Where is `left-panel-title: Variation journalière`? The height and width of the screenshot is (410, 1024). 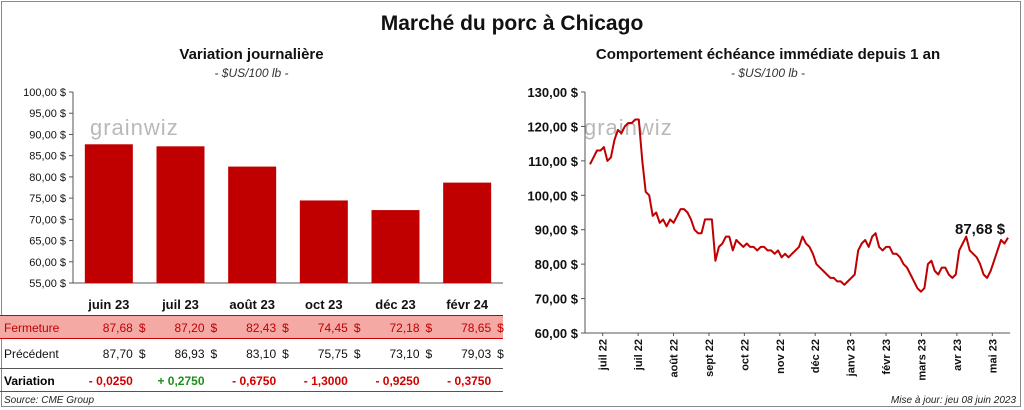 left-panel-title: Variation journalière is located at coordinates (251, 54).